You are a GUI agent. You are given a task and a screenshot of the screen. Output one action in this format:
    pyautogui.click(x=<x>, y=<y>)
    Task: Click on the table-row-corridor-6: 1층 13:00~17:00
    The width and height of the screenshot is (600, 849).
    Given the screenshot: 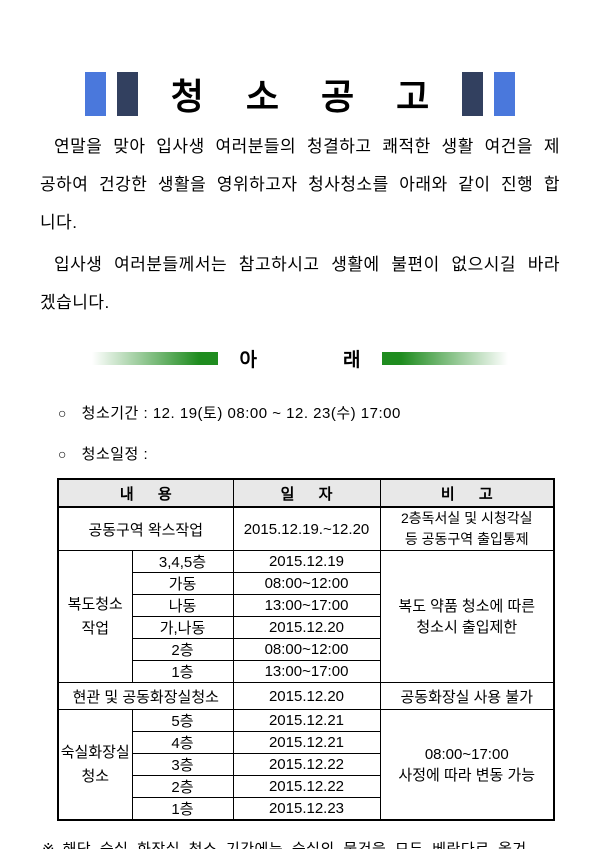 What is the action you would take?
    pyautogui.click(x=306, y=671)
    